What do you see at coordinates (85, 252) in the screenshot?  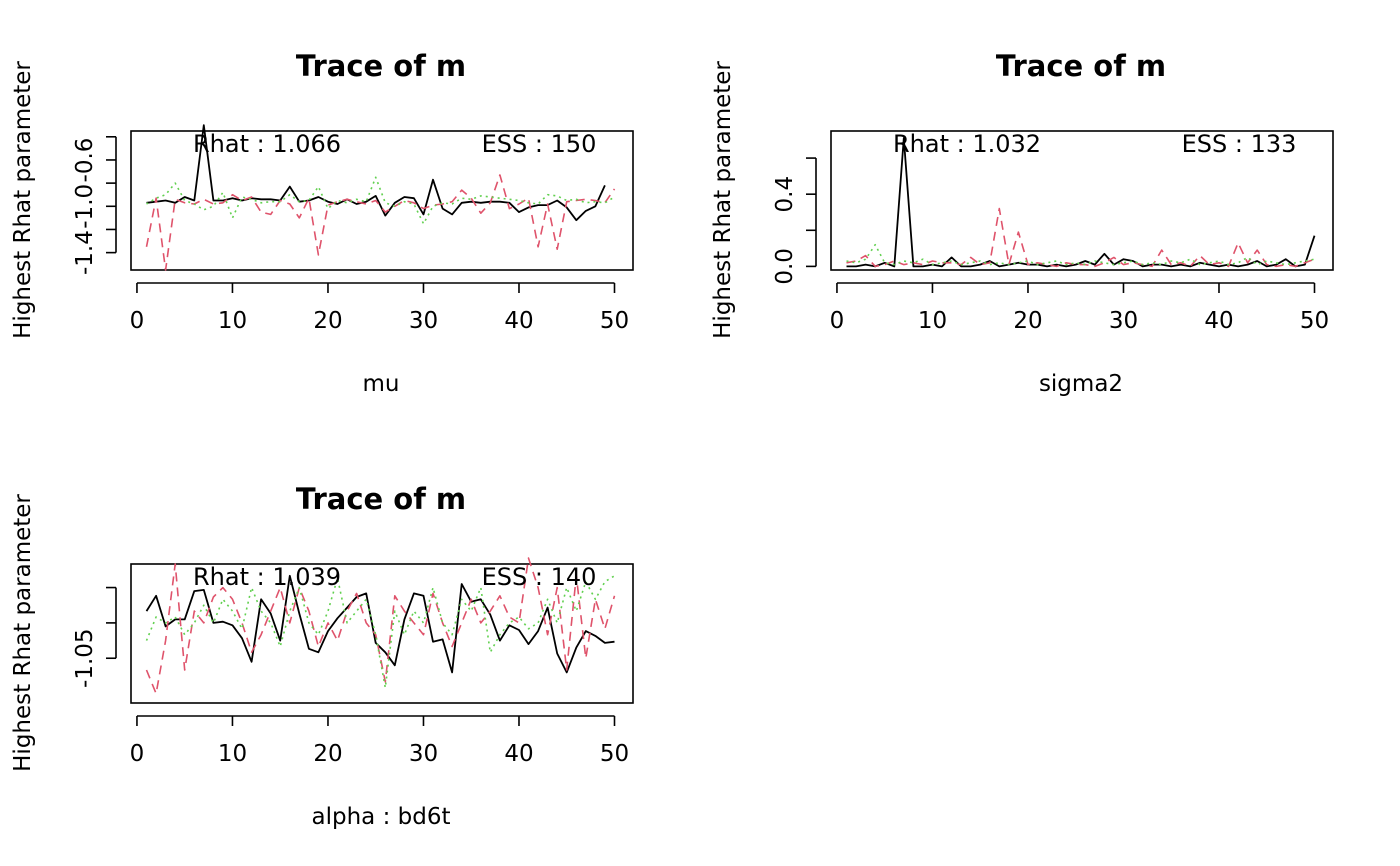 I see `y-tick-label: -1.4` at bounding box center [85, 252].